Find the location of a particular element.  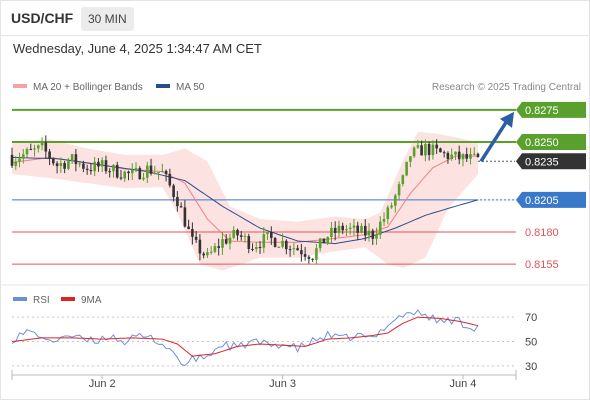

chart-credit: Research © 2025 Trading Central is located at coordinates (506, 87).